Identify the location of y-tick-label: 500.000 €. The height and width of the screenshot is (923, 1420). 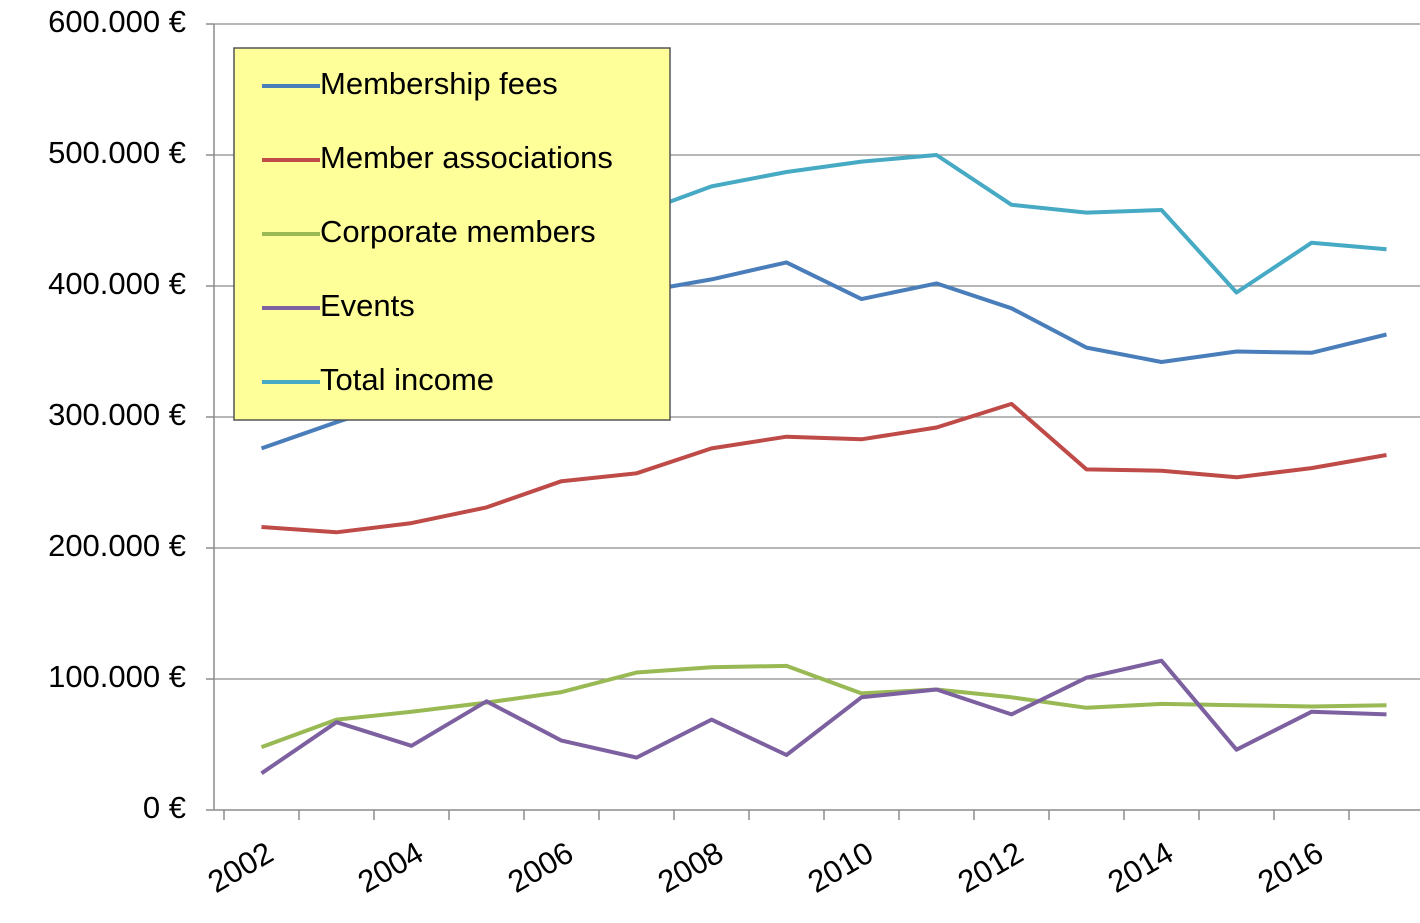
(117, 152).